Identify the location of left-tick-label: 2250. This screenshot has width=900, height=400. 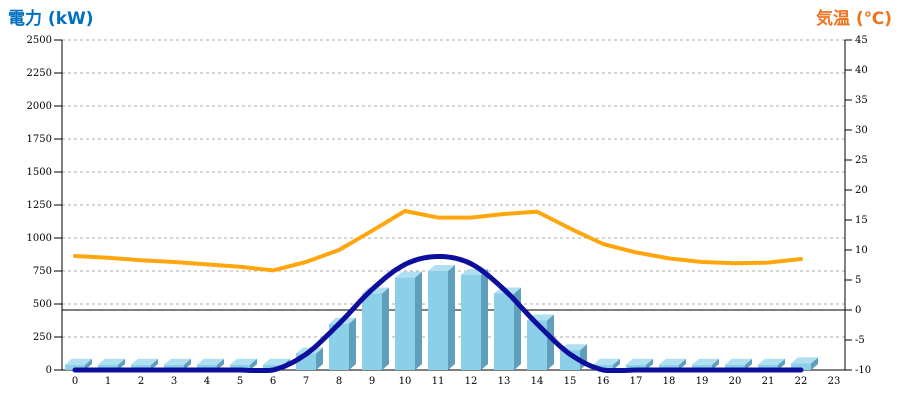
(39, 73).